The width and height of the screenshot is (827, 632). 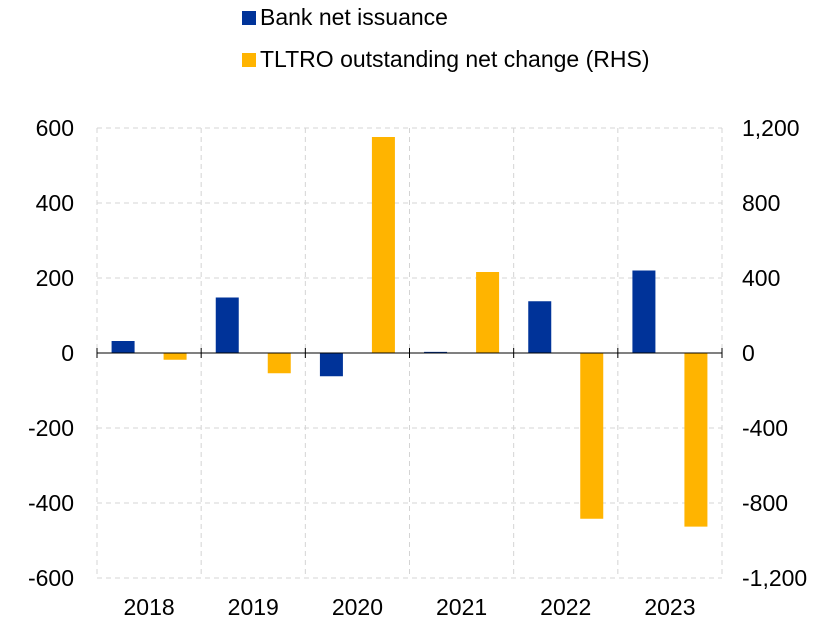 What do you see at coordinates (51, 578) in the screenshot?
I see `left-axis-tick-label: -600` at bounding box center [51, 578].